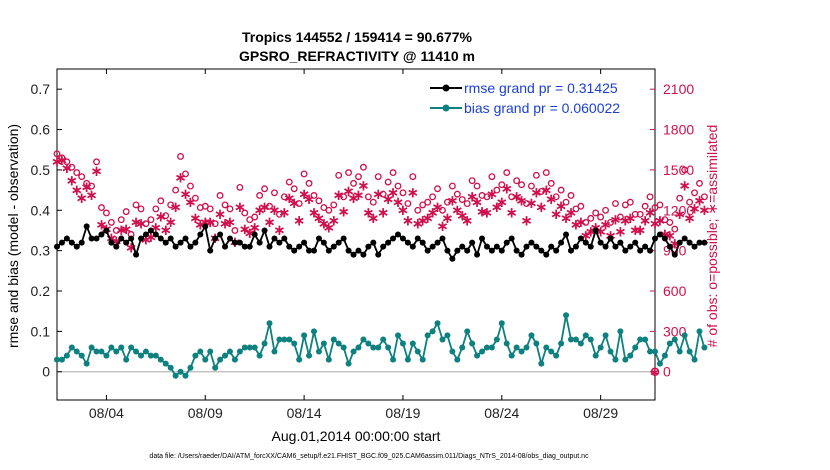  I want to click on x-tick-label: 08/24, so click(501, 413).